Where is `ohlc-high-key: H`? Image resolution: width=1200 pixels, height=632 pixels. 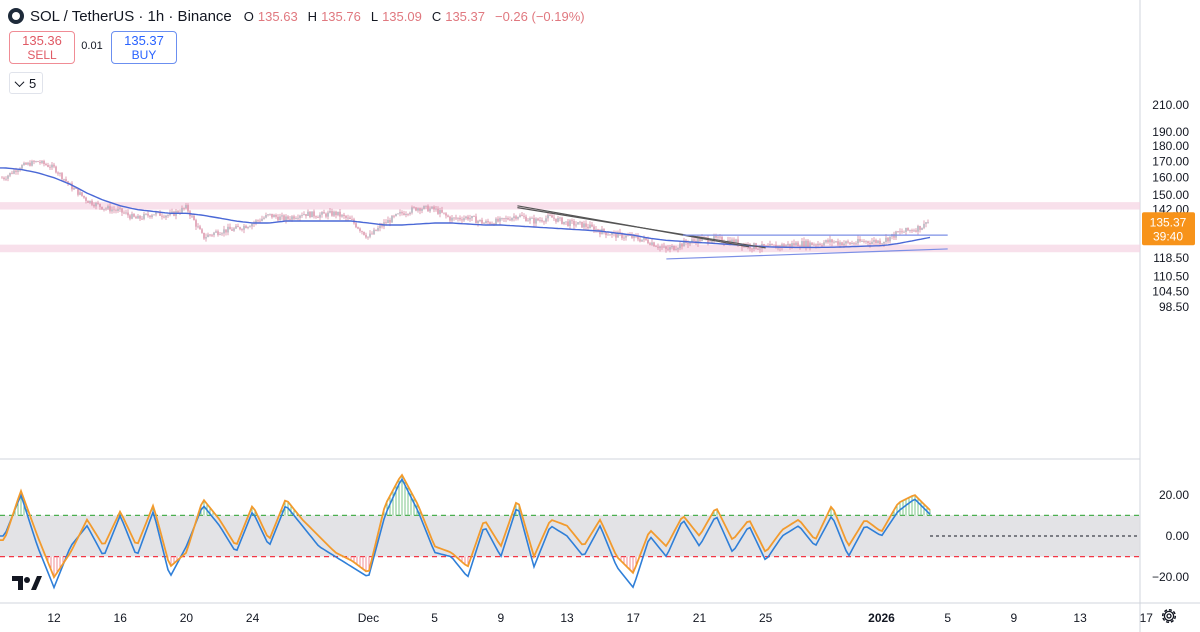
ohlc-high-key: H is located at coordinates (312, 16).